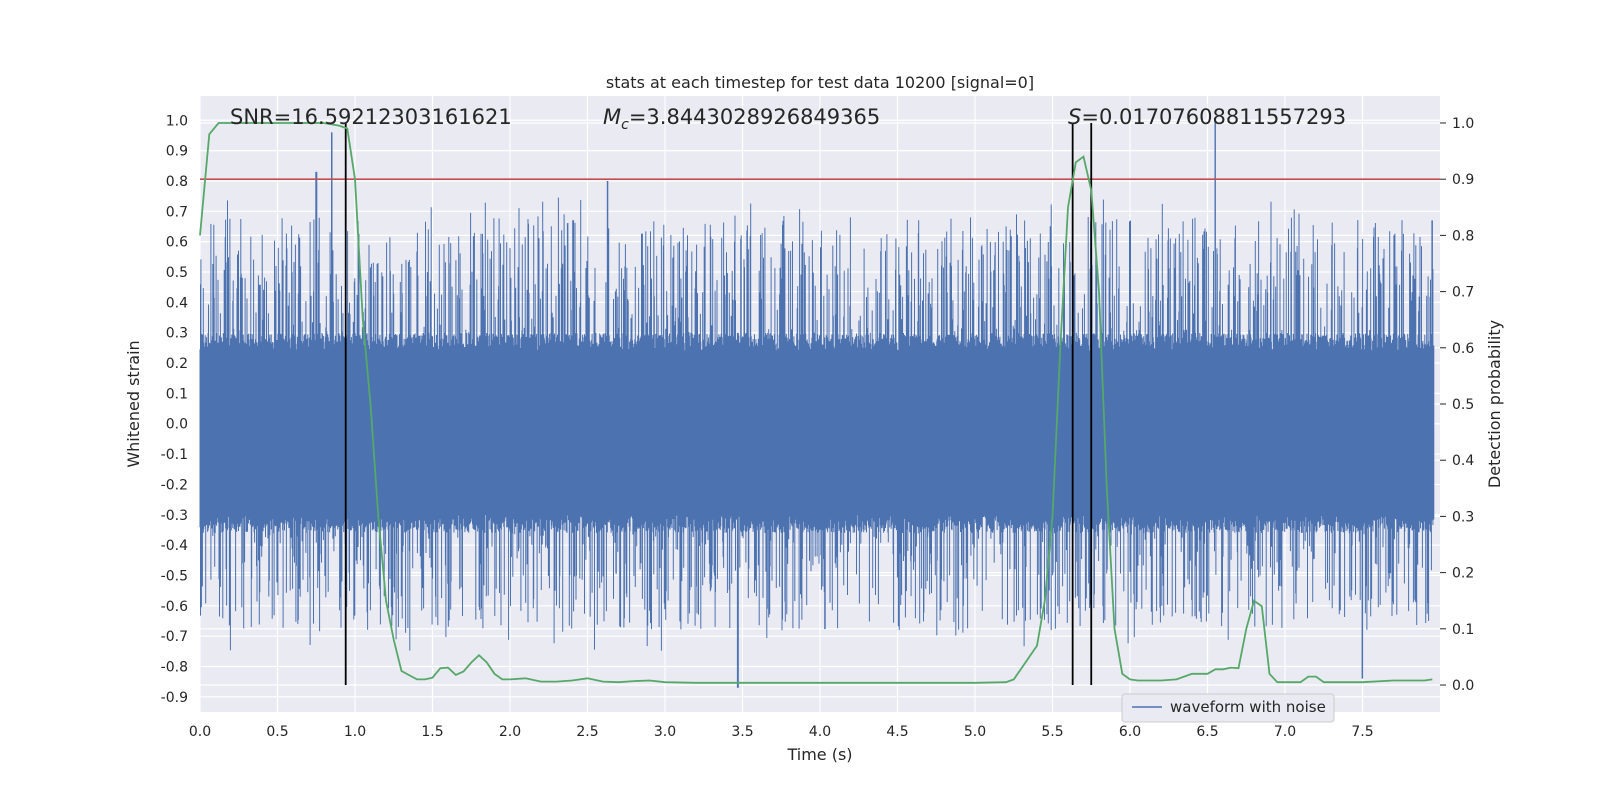  I want to click on y2-tick-label: 0.4, so click(1463, 461).